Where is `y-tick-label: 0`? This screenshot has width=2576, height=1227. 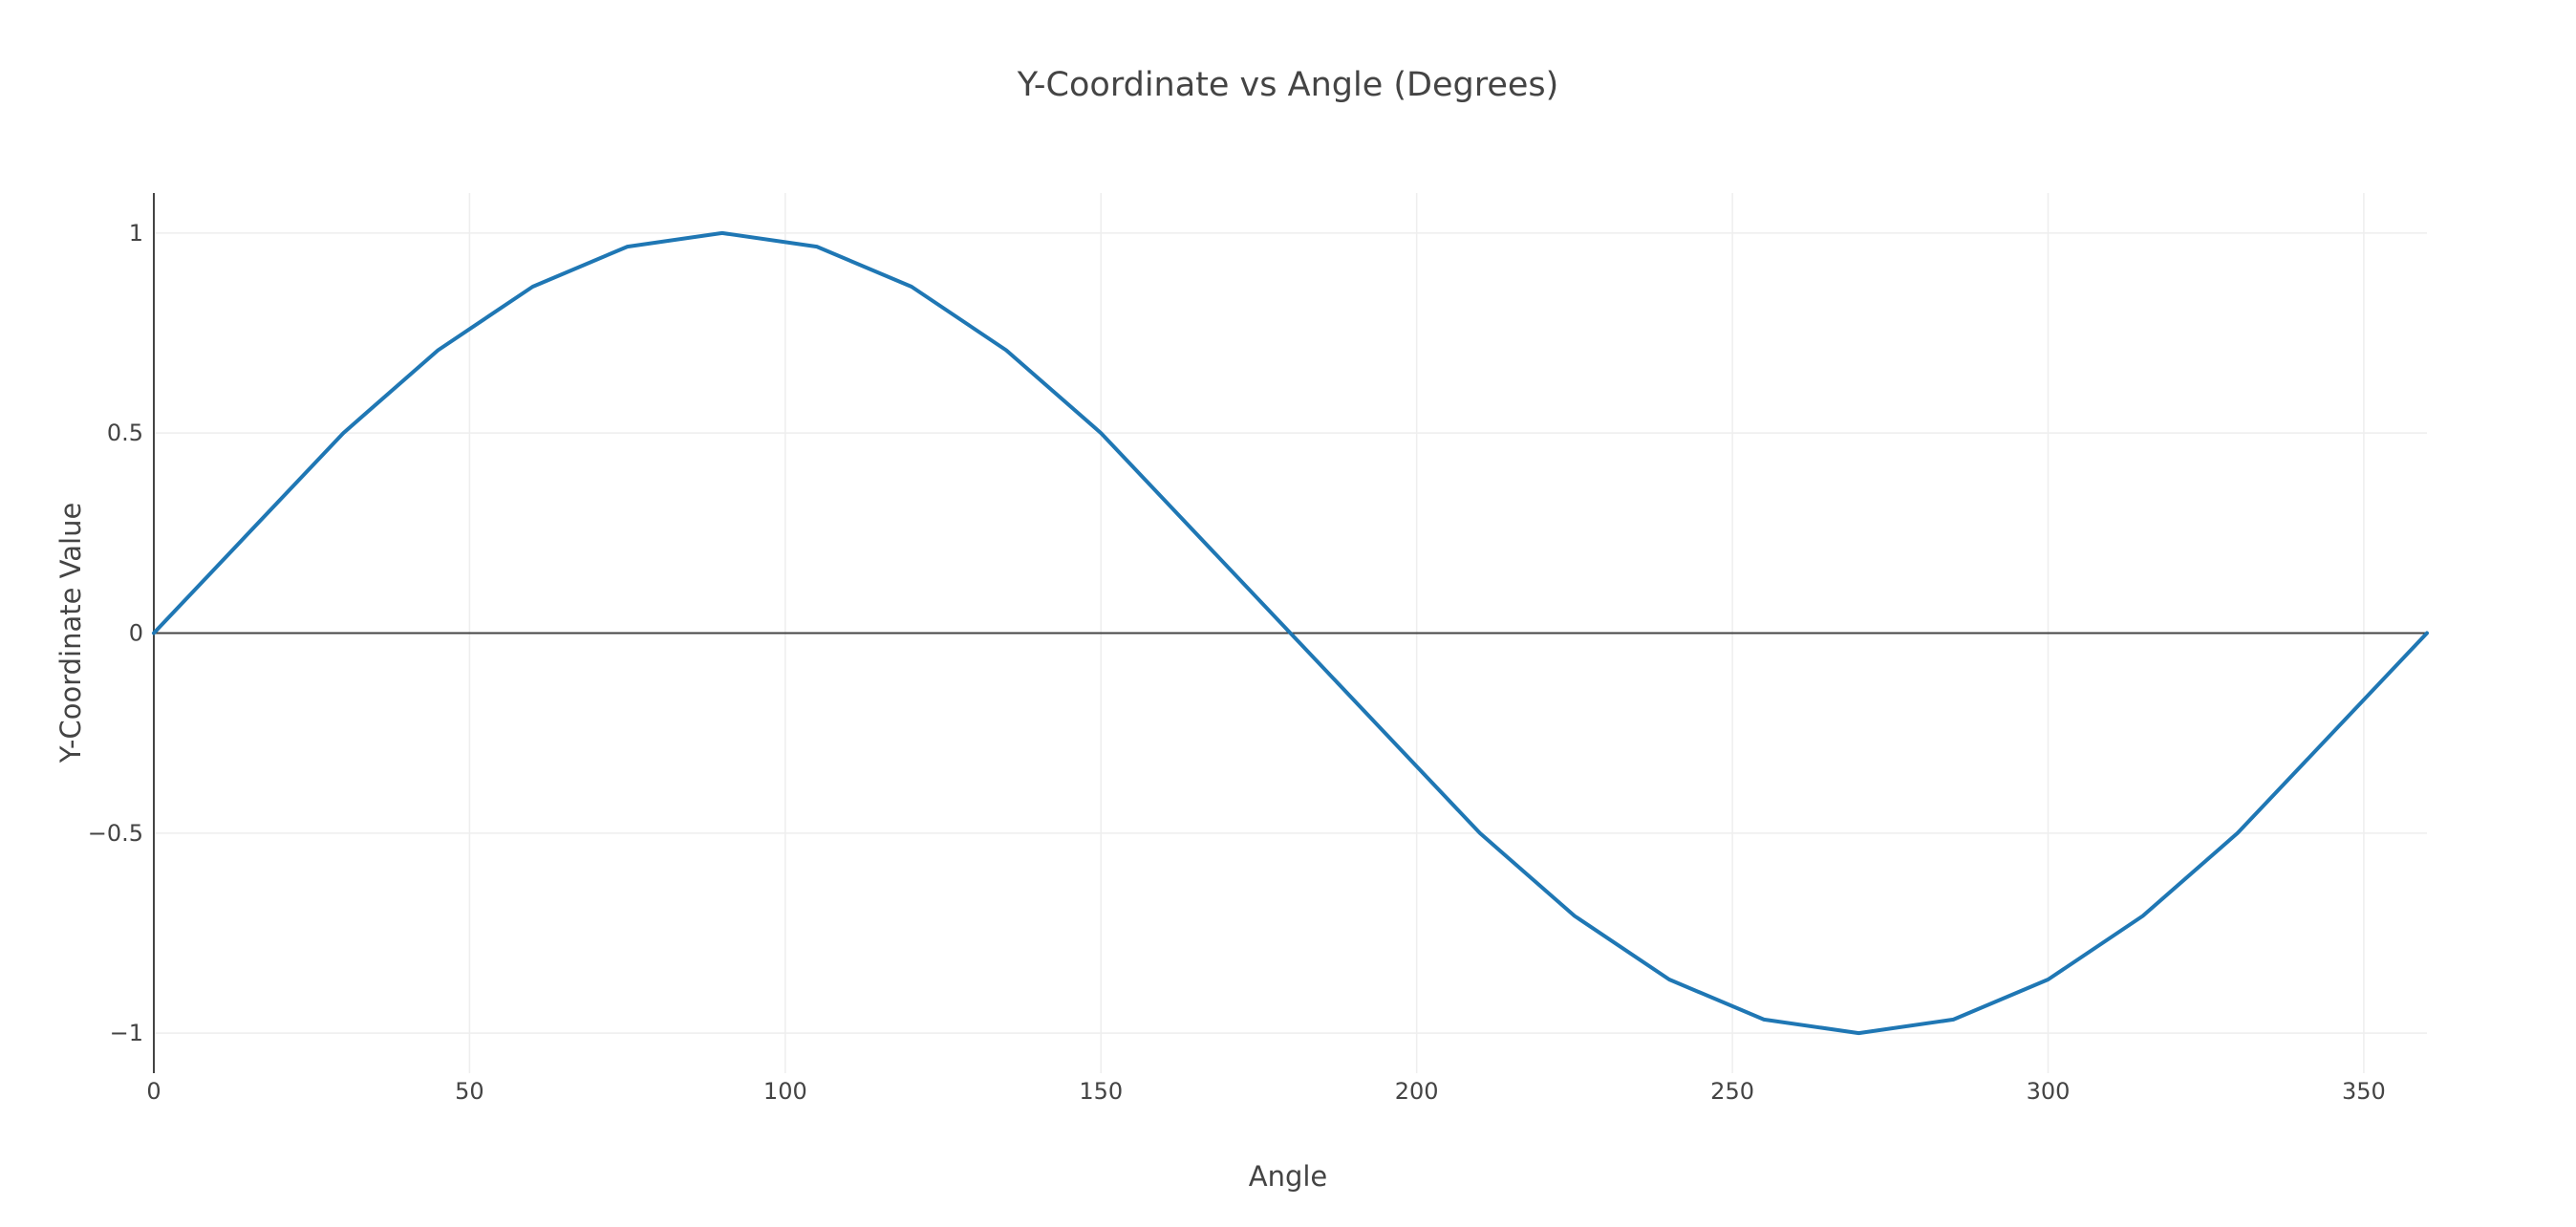
y-tick-label: 0 is located at coordinates (136, 633).